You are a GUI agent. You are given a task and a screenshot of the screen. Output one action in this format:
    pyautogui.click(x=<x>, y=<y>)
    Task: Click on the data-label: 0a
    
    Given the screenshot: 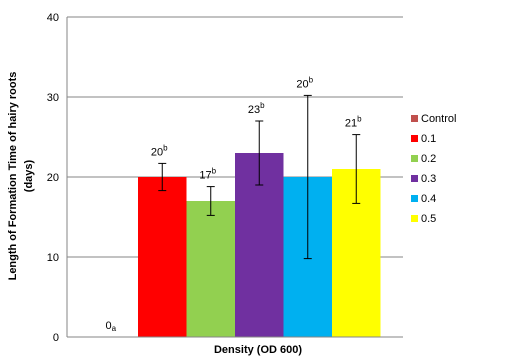 What is the action you would take?
    pyautogui.click(x=110, y=326)
    